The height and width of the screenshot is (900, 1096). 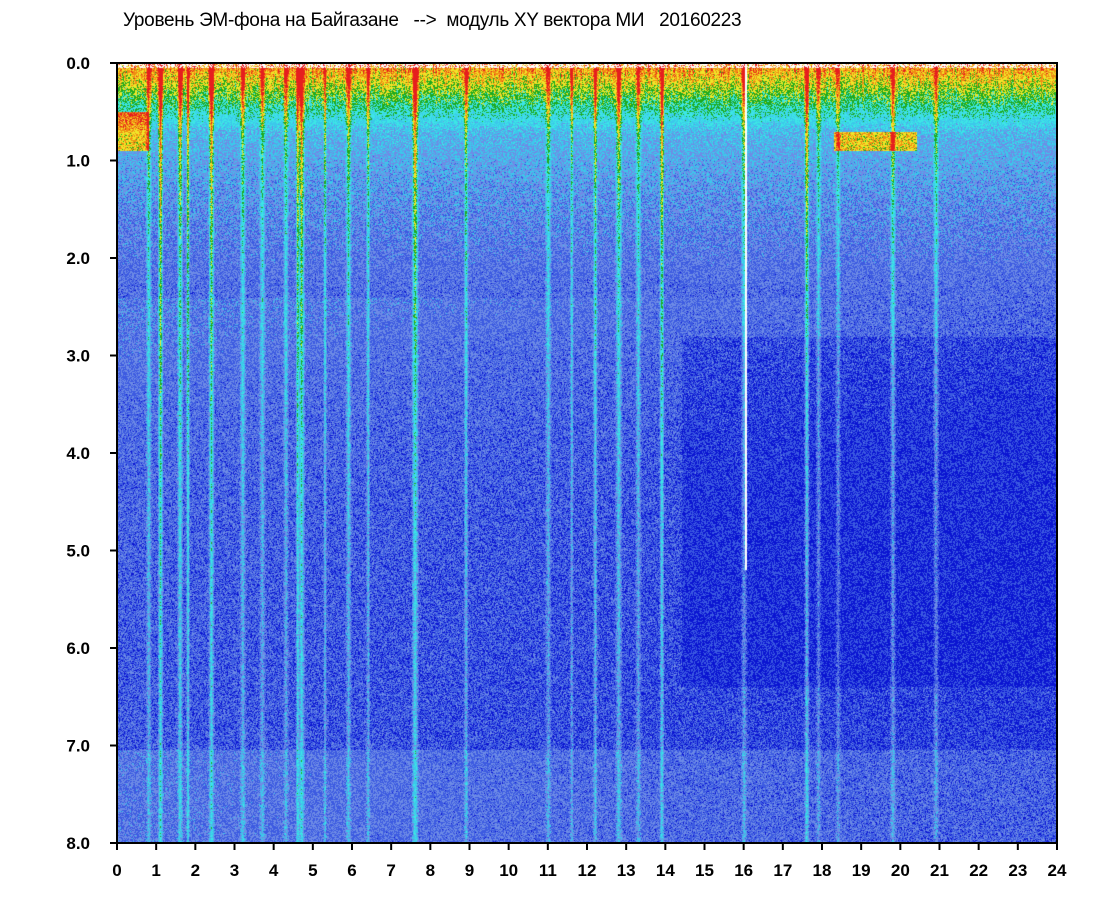 What do you see at coordinates (78, 746) in the screenshot?
I see `y-tick-label: 7.0` at bounding box center [78, 746].